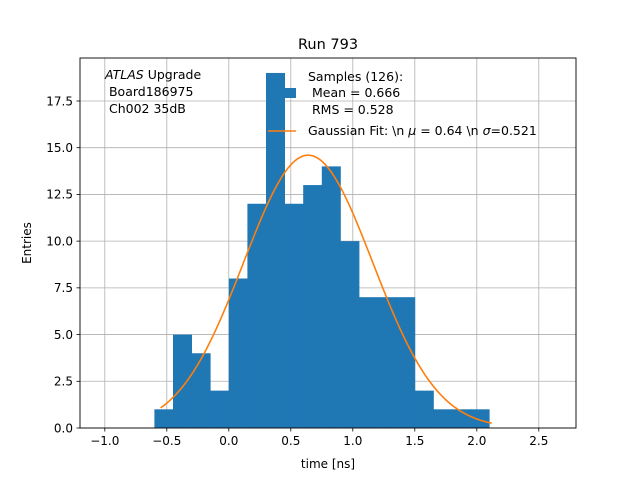  Describe the element at coordinates (27, 243) in the screenshot. I see `y-axis-label: Entries` at that location.